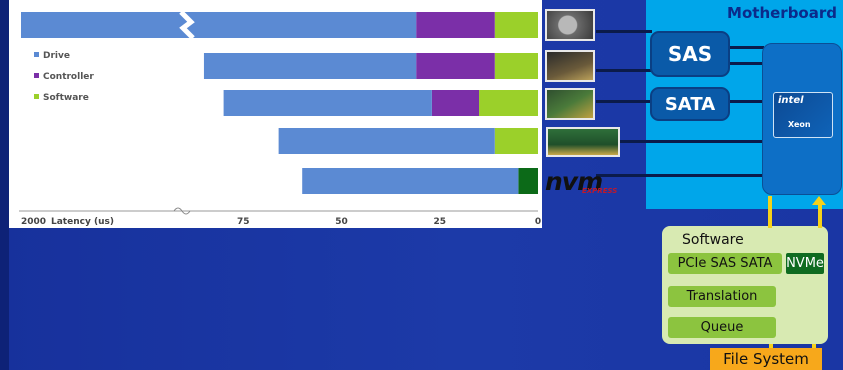 This screenshot has width=843, height=370. What do you see at coordinates (182, 211) in the screenshot?
I see `axis-break-squiggle` at bounding box center [182, 211].